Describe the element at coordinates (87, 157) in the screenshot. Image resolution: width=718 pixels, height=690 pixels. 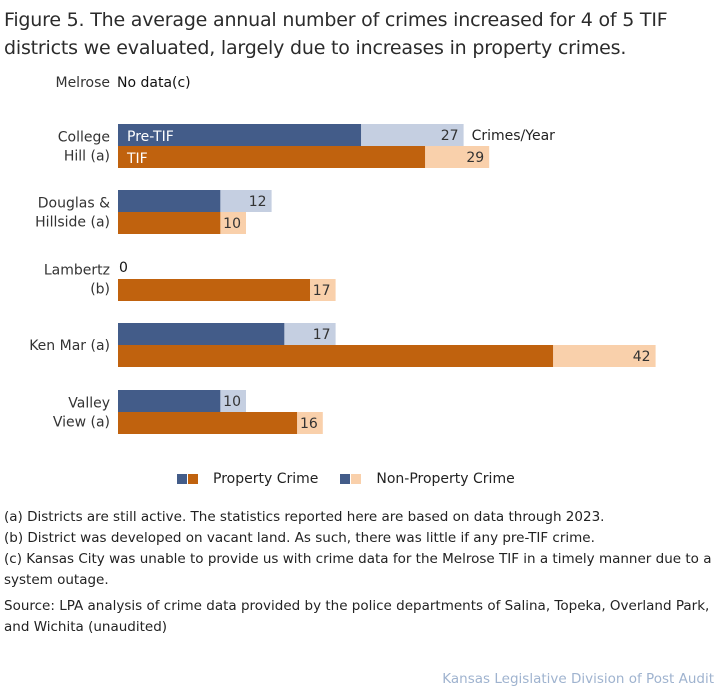
I see `category-label: Hill (a)` at that location.